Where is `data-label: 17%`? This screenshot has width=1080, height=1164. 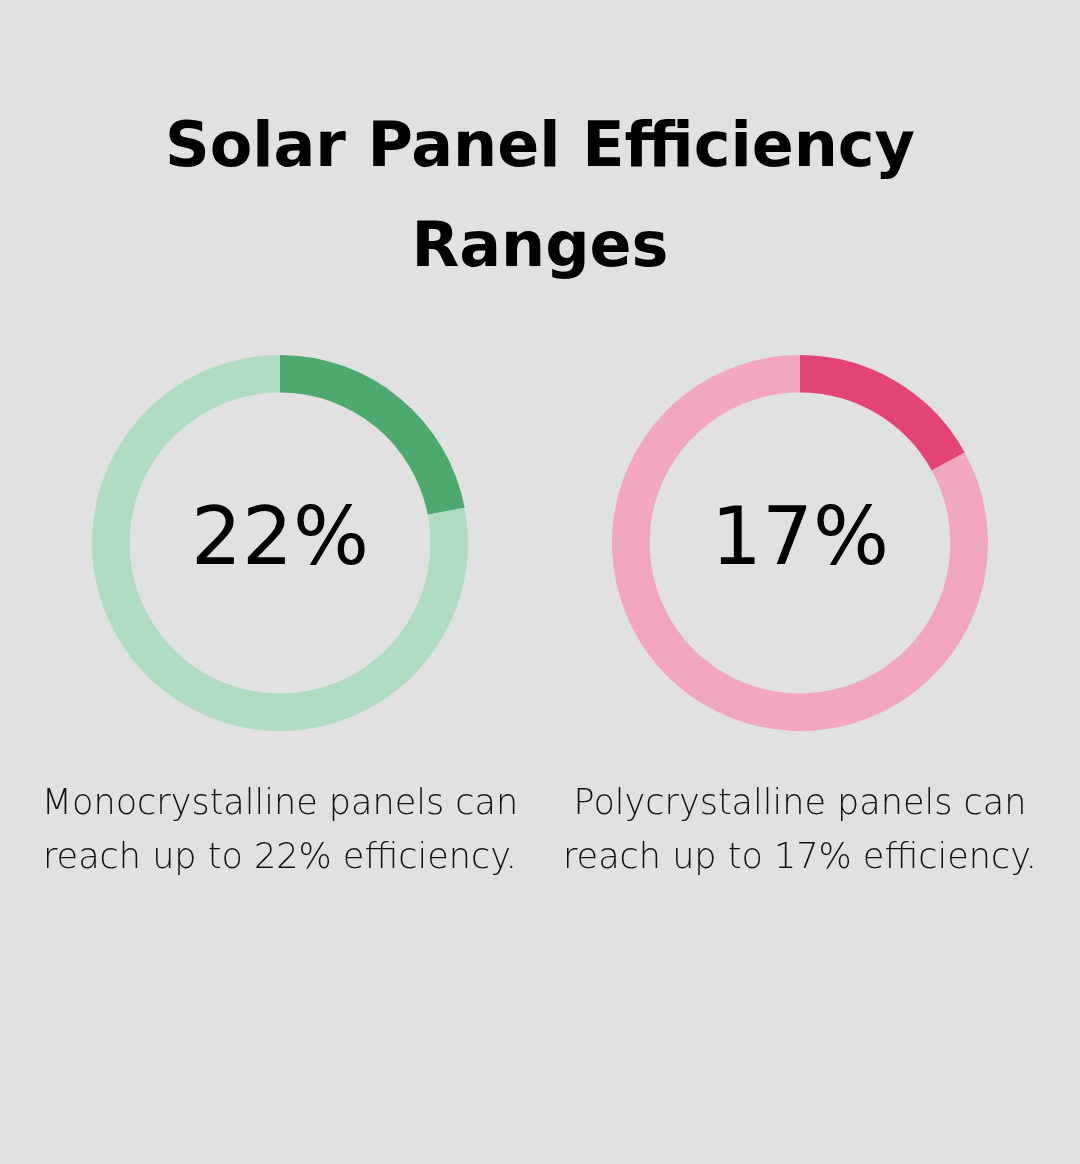
data-label: 17% is located at coordinates (800, 536).